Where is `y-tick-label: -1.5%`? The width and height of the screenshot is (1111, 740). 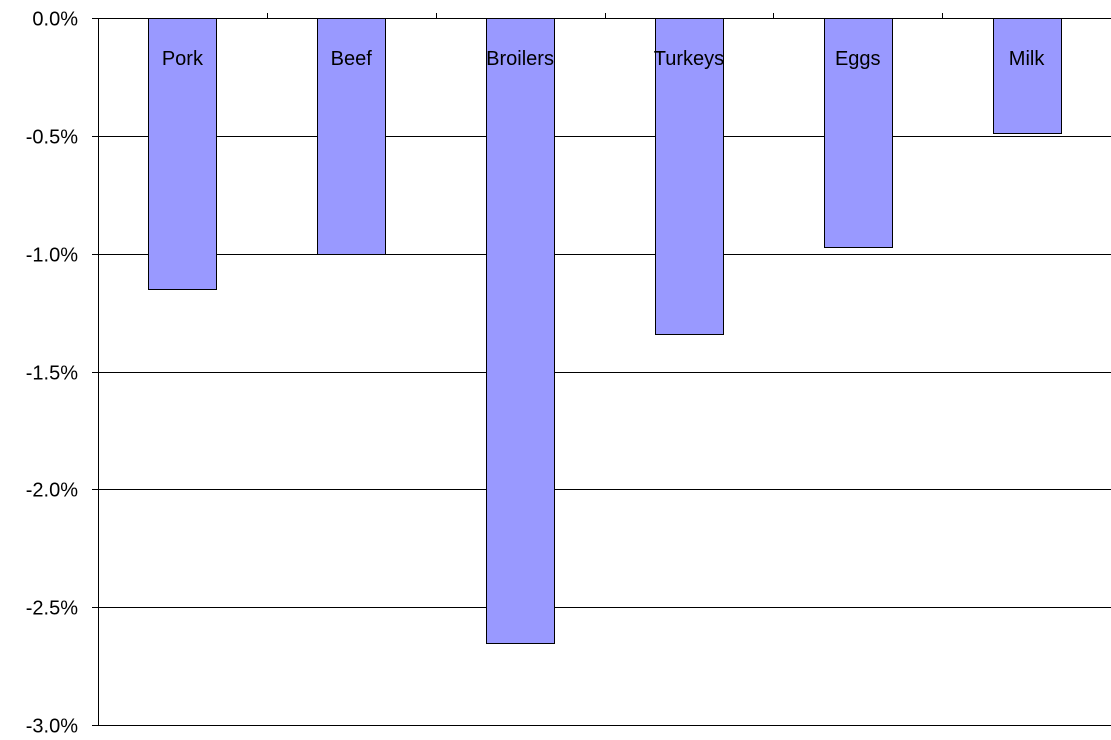
y-tick-label: -1.5% is located at coordinates (52, 374).